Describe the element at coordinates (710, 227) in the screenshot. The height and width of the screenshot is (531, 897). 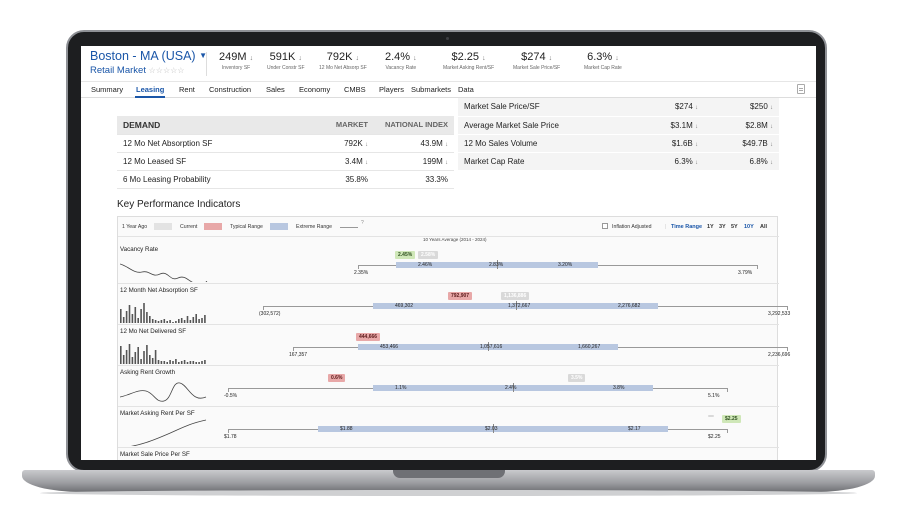
I see `range-1y: 1Y` at that location.